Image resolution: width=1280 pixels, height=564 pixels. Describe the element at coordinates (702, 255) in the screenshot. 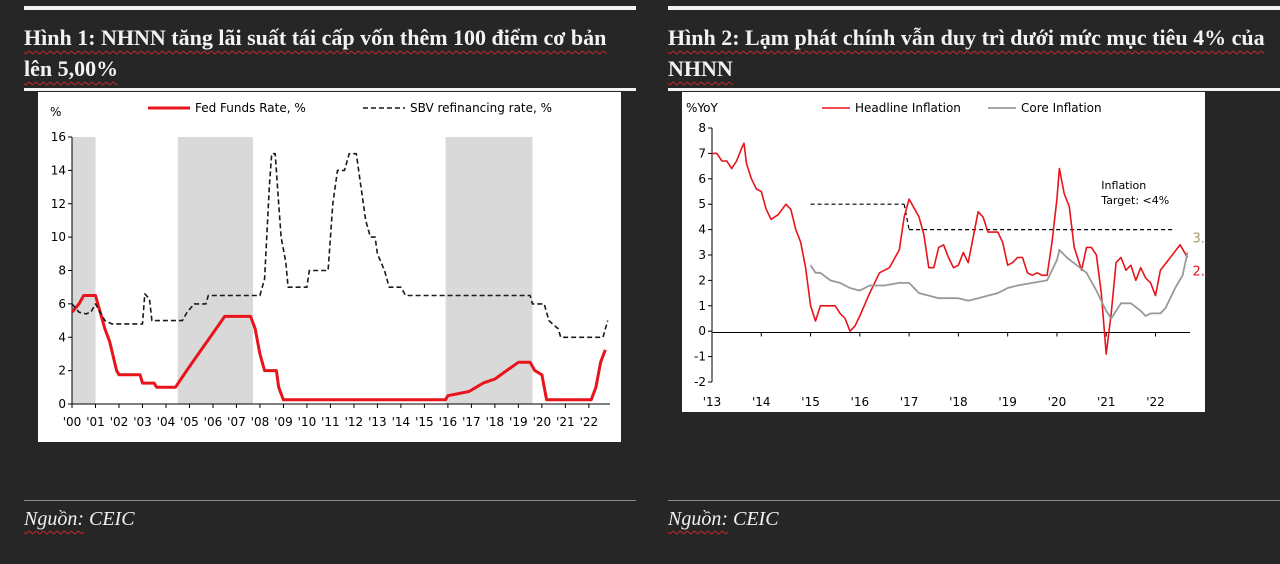

I see `y-tick-label: 3` at that location.